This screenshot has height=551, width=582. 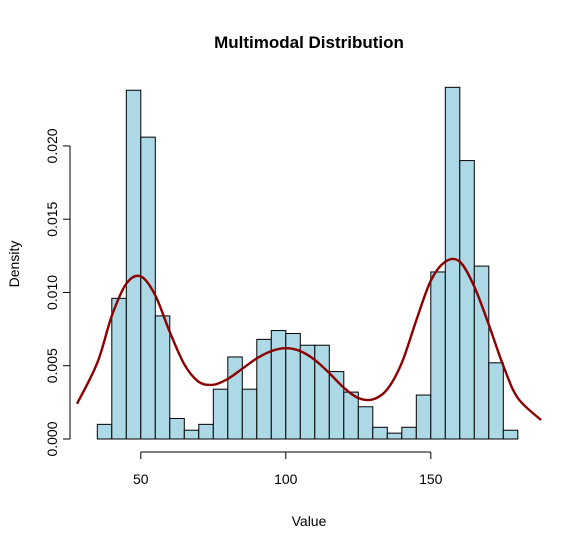 What do you see at coordinates (52, 145) in the screenshot?
I see `y-tick-label: 0.020` at bounding box center [52, 145].